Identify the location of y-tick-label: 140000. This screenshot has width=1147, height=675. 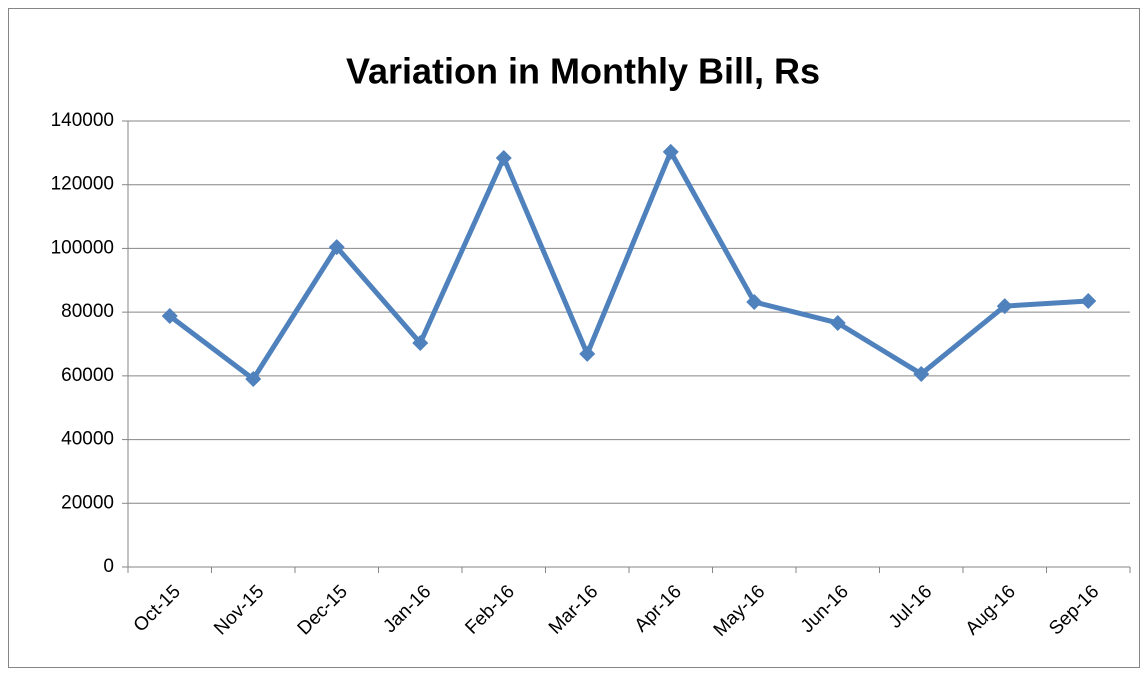
(82, 120).